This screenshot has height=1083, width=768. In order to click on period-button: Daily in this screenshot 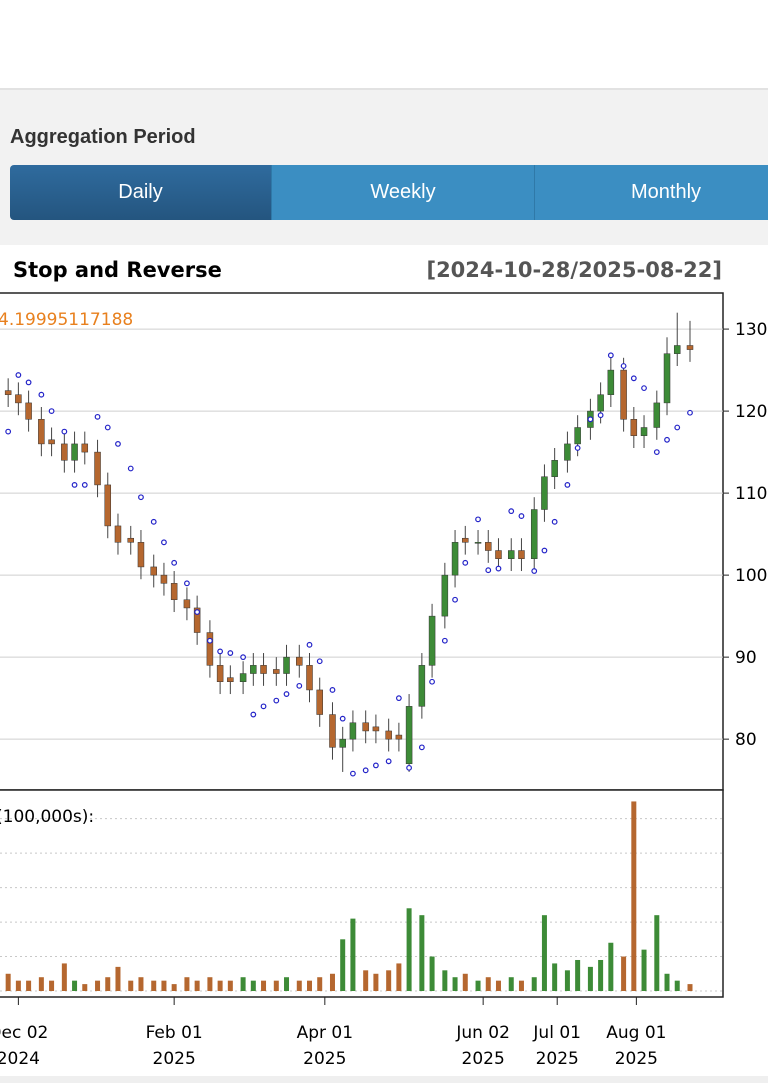, I will do `click(141, 192)`.